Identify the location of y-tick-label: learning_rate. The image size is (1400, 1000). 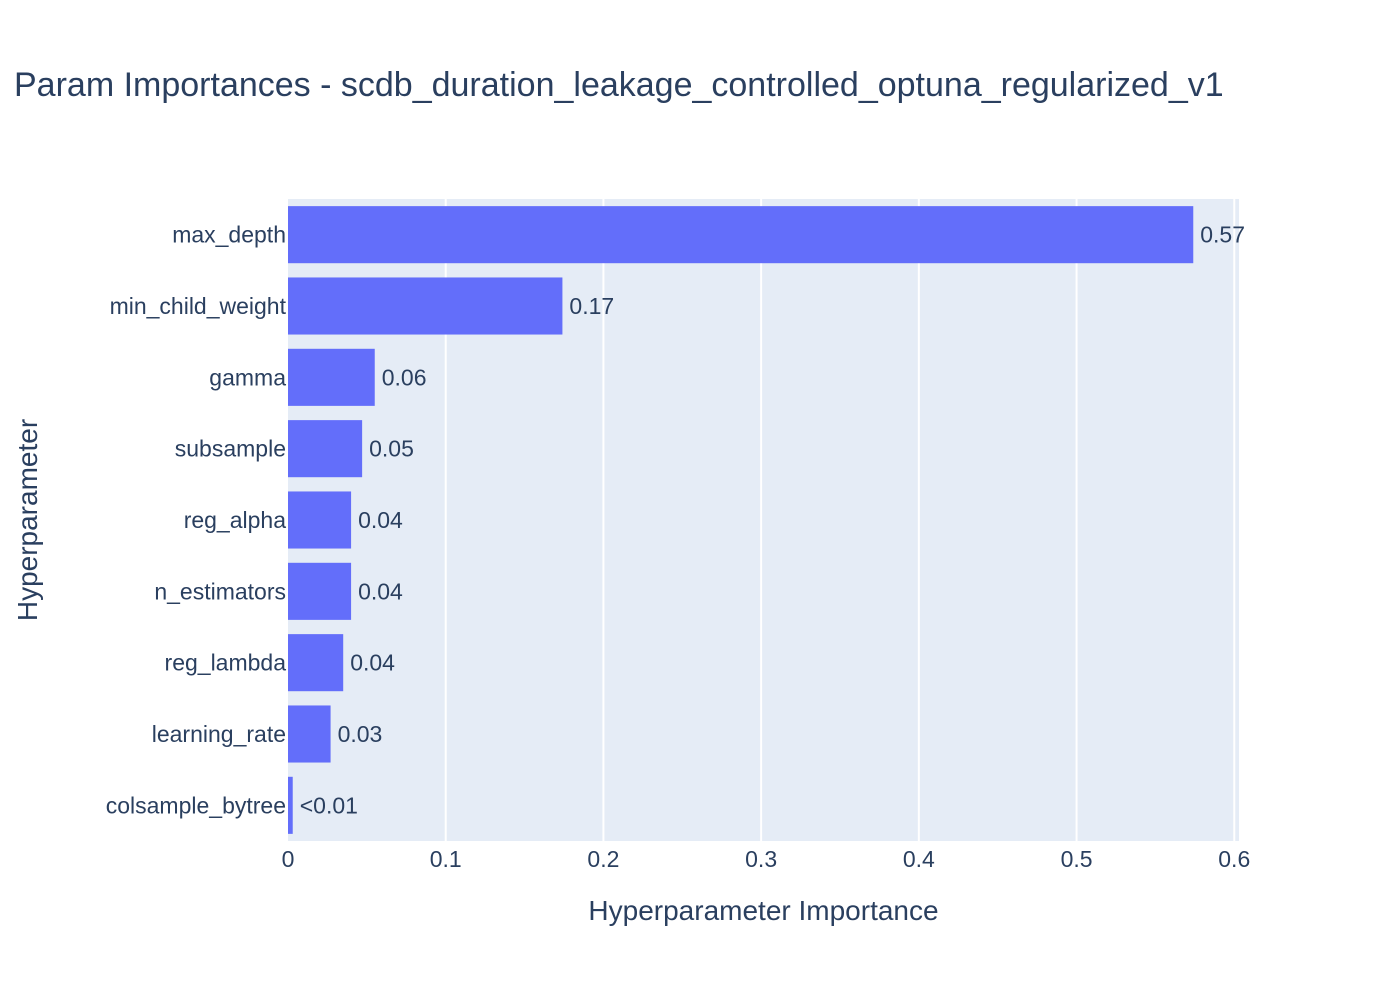
(219, 734).